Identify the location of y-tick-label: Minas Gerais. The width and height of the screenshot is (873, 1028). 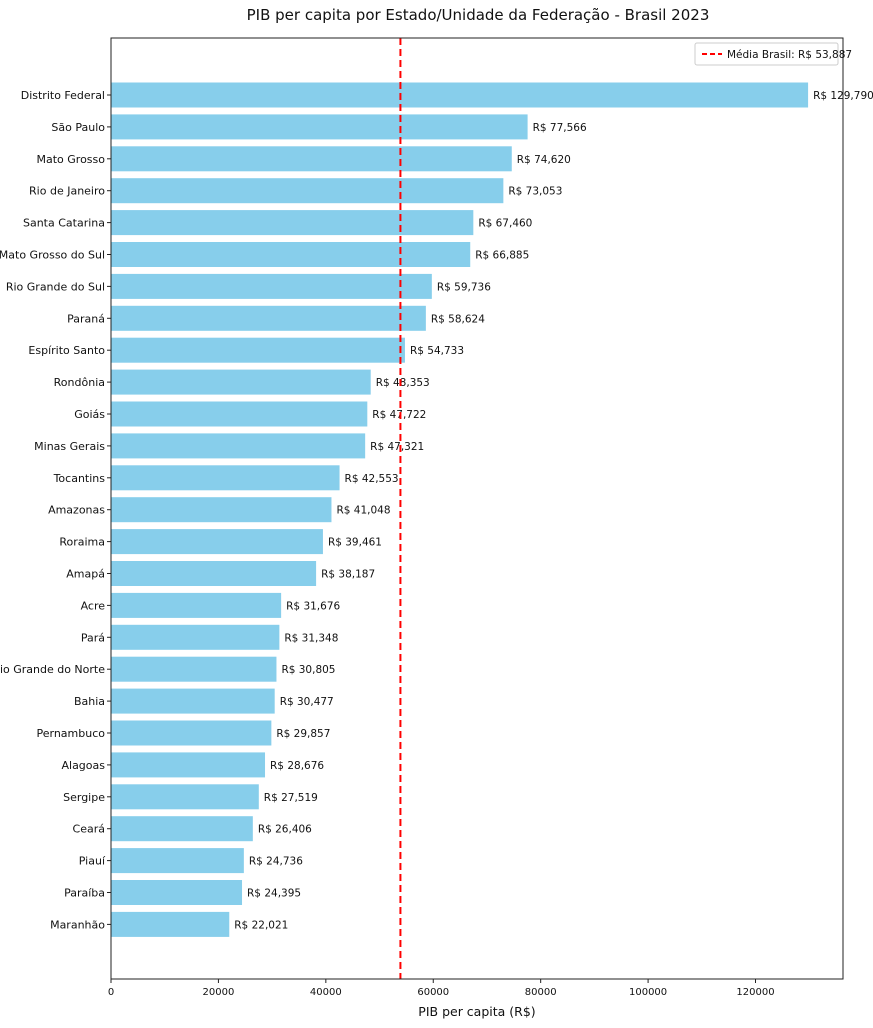
(69, 446).